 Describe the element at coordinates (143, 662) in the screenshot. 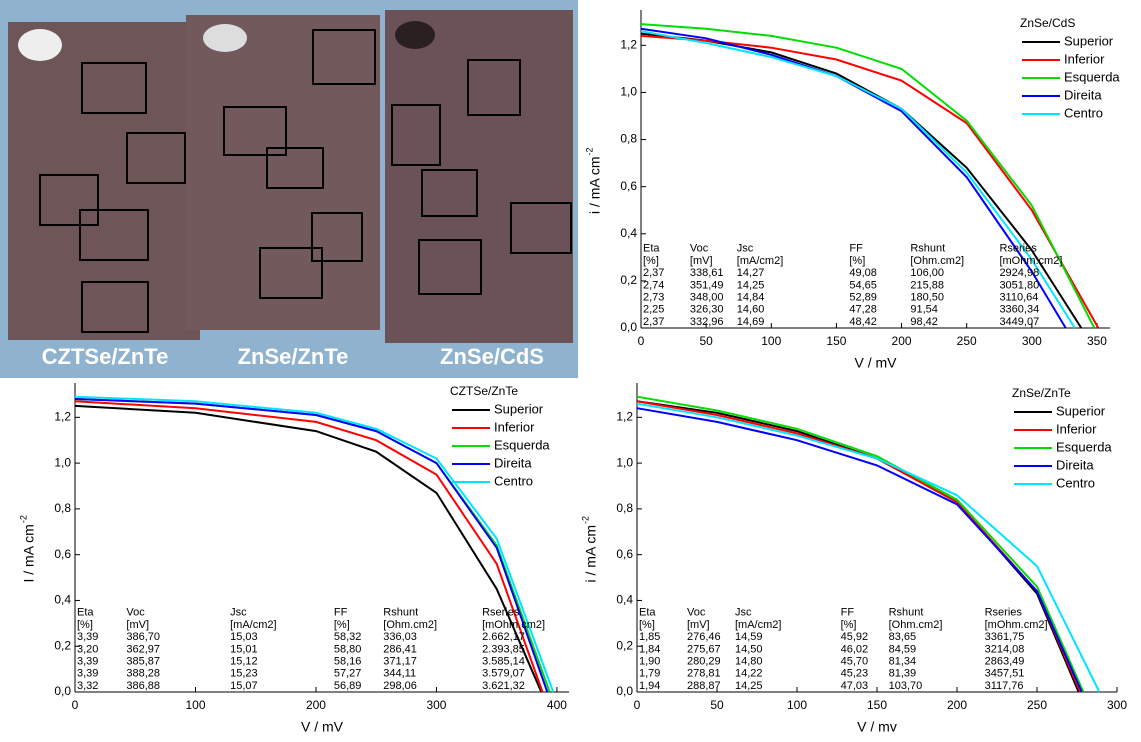

I see `table-cell: 385,87` at that location.